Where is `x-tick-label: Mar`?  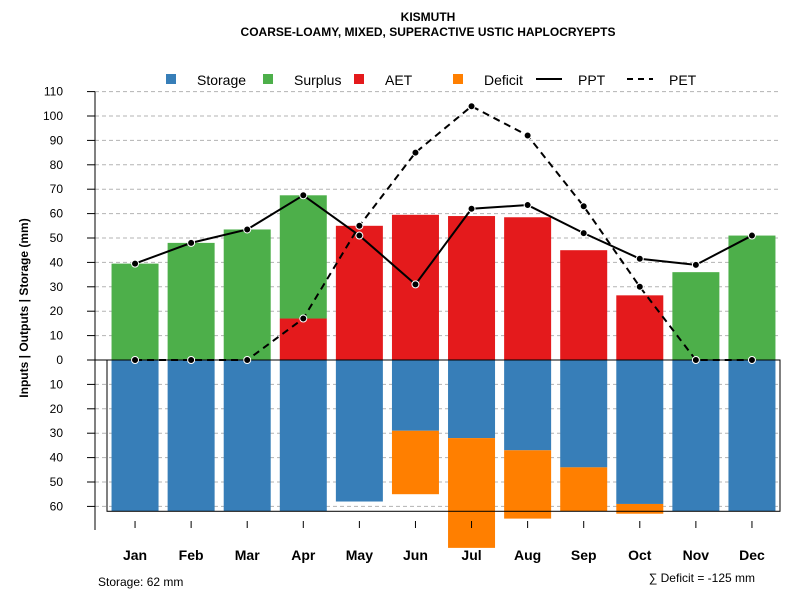
x-tick-label: Mar is located at coordinates (247, 555).